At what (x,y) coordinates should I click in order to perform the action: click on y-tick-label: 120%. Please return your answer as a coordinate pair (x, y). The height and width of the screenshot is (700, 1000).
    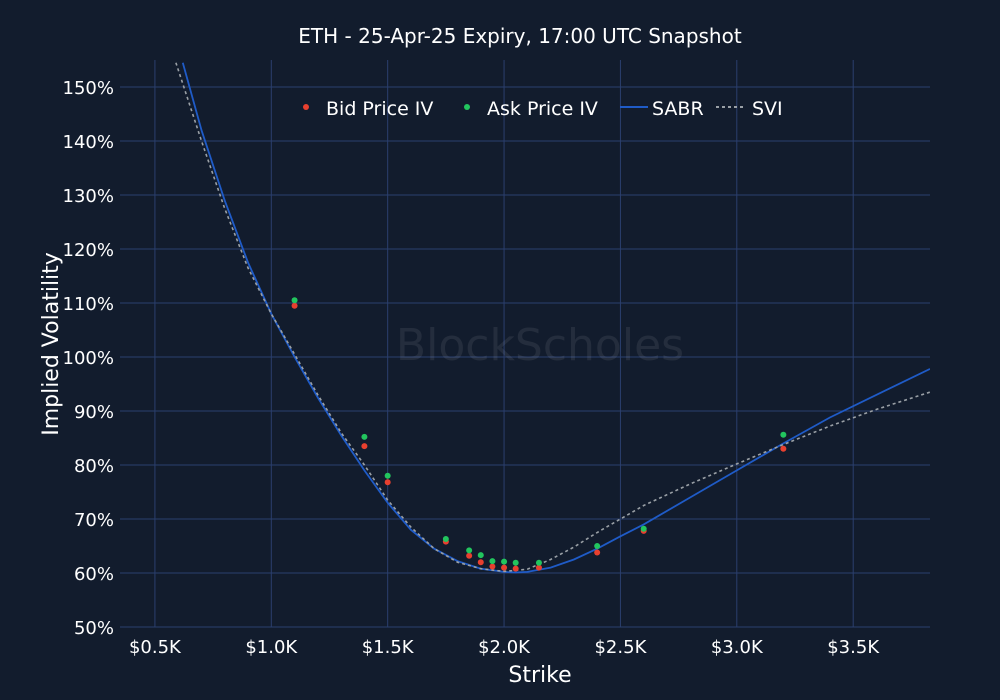
    Looking at the image, I should click on (88, 250).